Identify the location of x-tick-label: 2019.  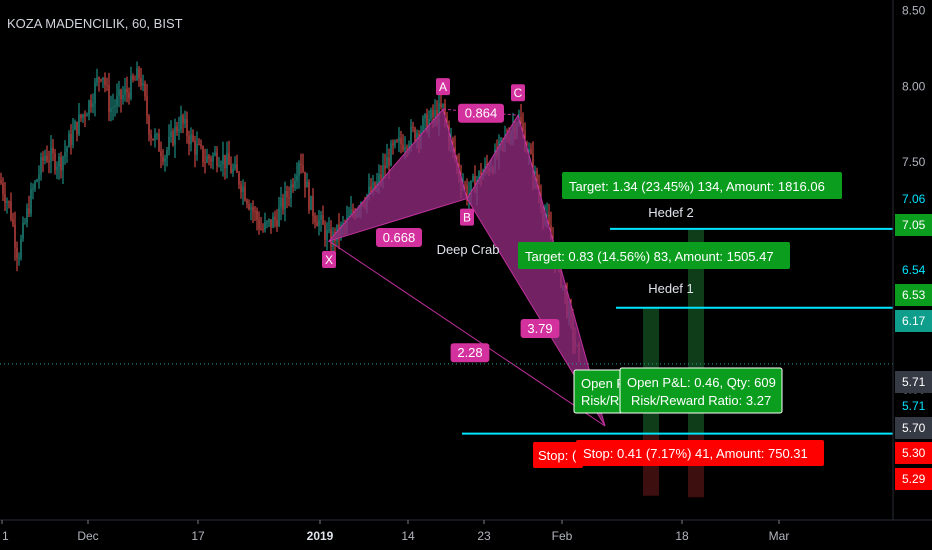
(320, 536).